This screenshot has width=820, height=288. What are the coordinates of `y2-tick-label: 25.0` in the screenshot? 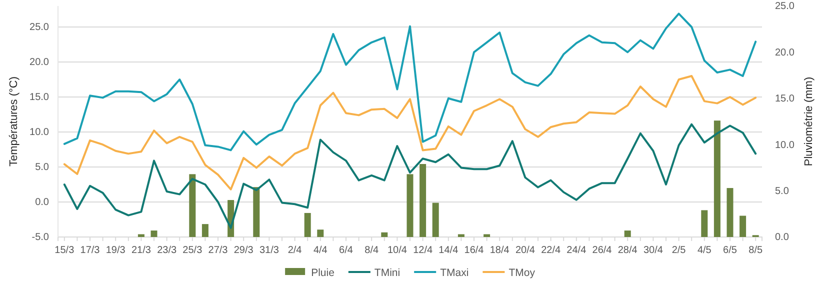 It's located at (785, 6).